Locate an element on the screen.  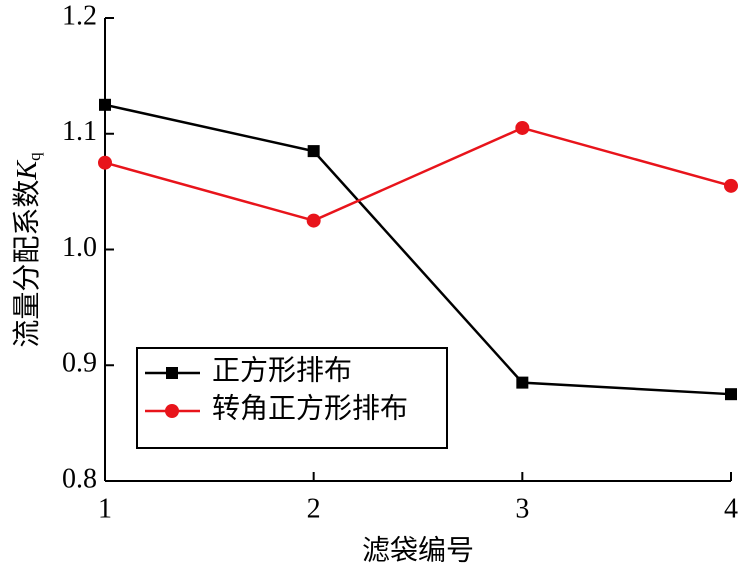
y-tick-label: 1.2 is located at coordinates (79, 15).